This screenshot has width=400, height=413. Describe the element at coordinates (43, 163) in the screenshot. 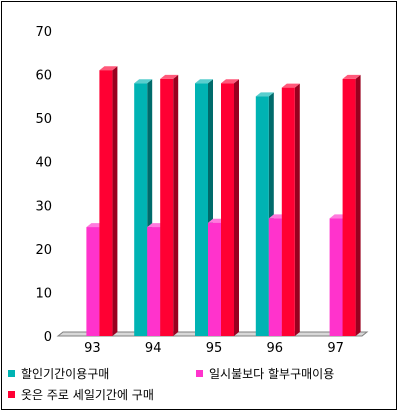

I see `y-tick-label: 40` at that location.